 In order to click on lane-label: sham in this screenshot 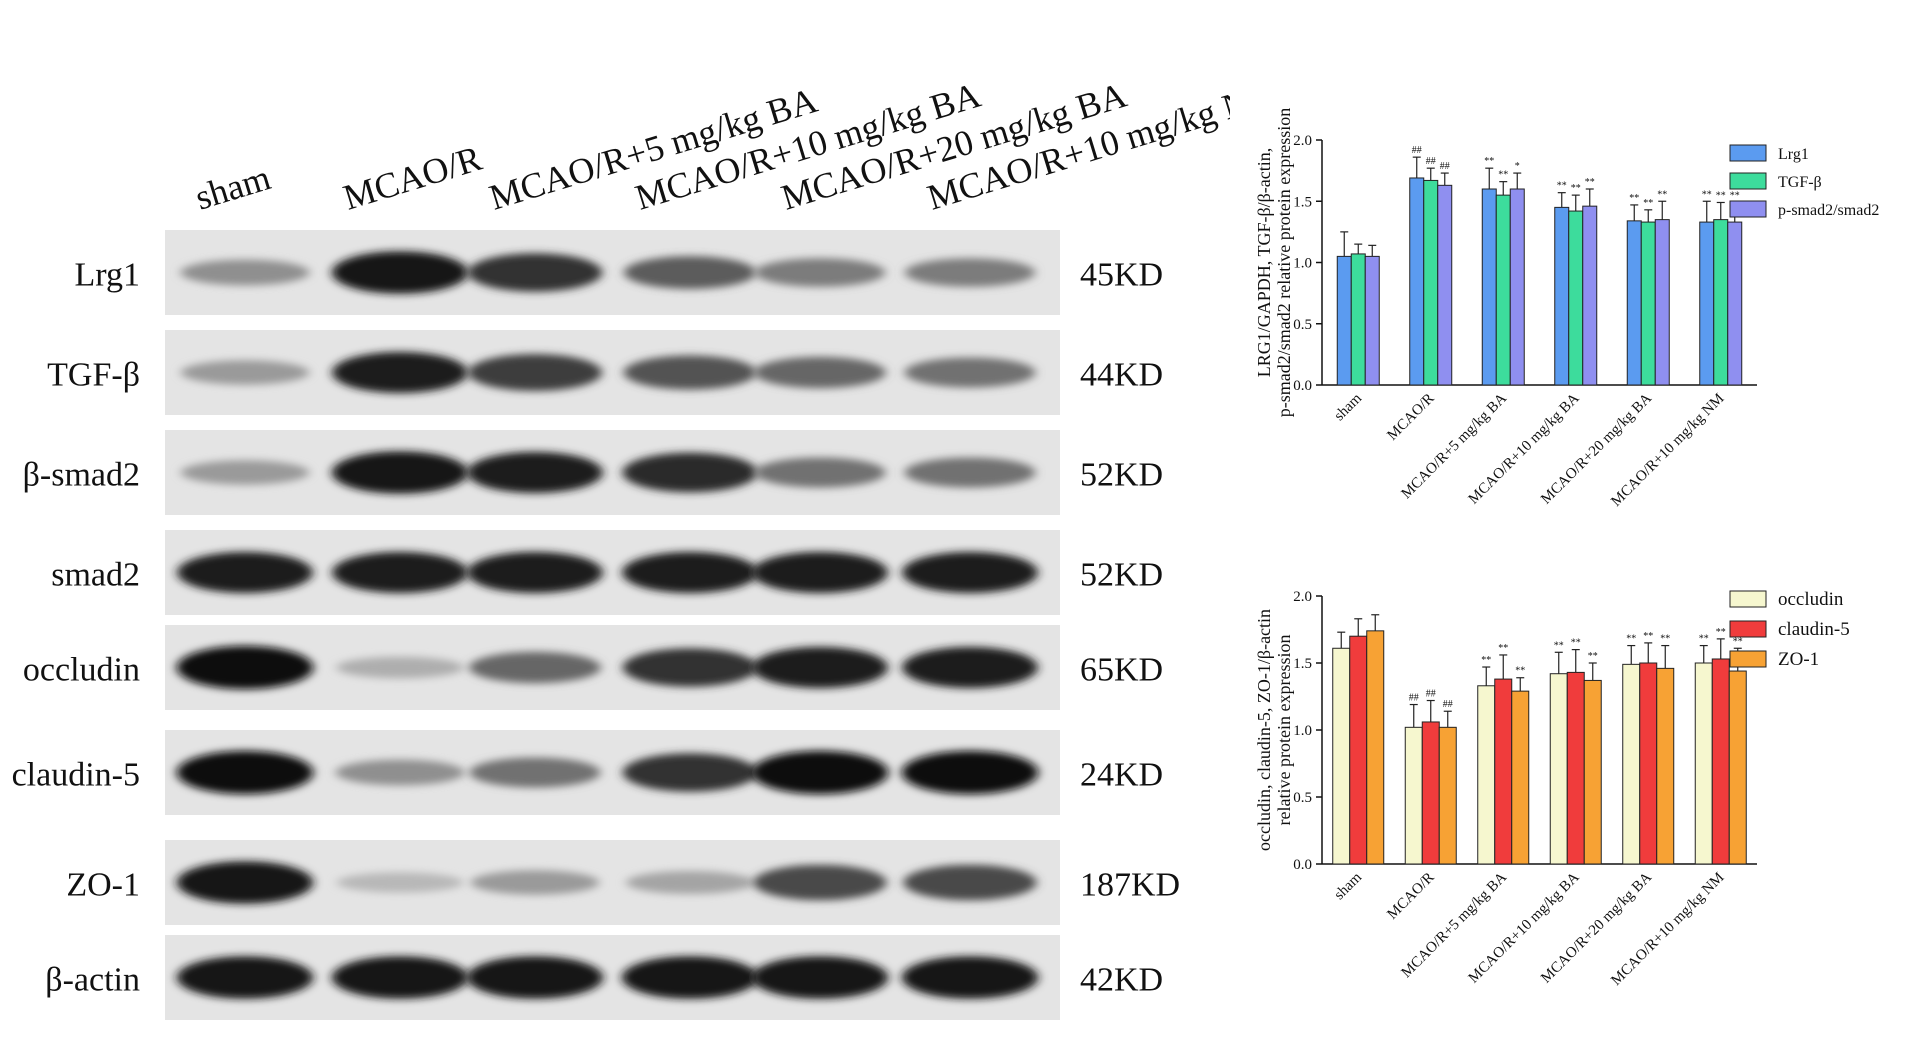, I will do `click(233, 187)`.